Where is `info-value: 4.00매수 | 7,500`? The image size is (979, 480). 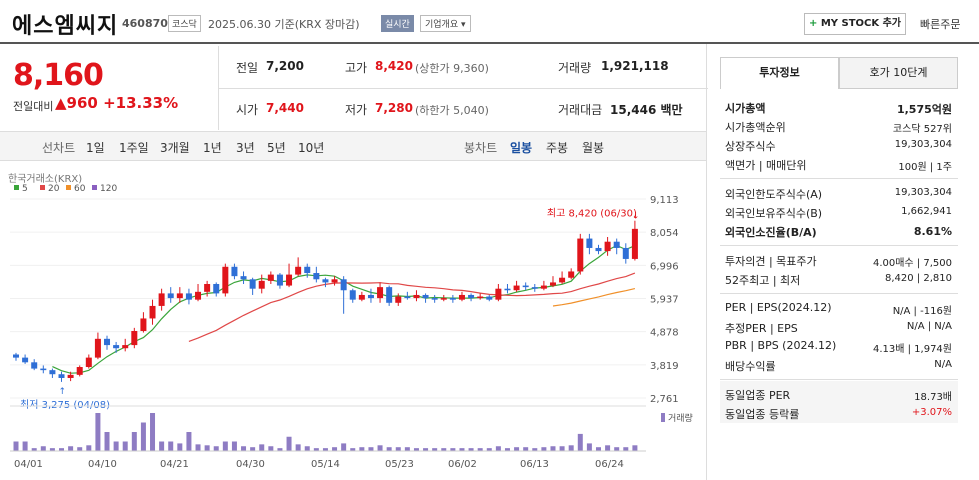 info-value: 4.00매수 | 7,500 is located at coordinates (912, 263).